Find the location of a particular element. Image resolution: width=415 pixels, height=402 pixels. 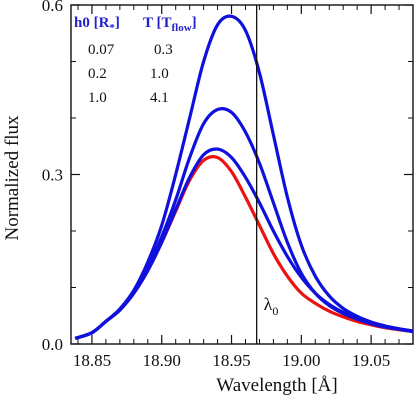

y-tick-label: 0.6 is located at coordinates (52, 7).